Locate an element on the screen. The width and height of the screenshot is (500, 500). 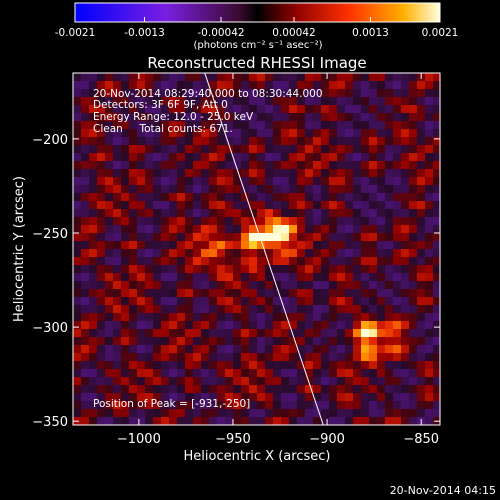
annotation-time-range: 20-Nov-2014 08:29:40.000 to 08:30:44.000 is located at coordinates (208, 94).